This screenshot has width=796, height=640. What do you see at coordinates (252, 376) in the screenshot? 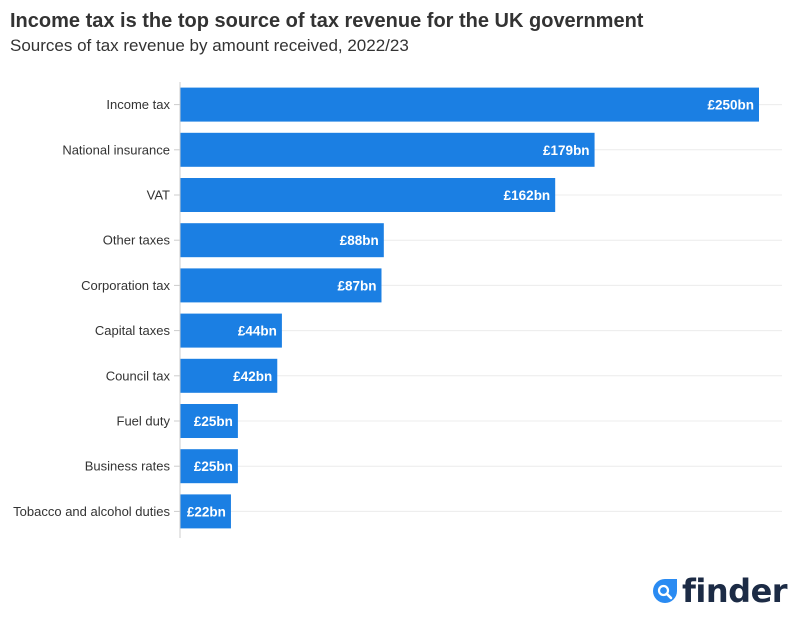
I see `data-label: £42bn` at bounding box center [252, 376].